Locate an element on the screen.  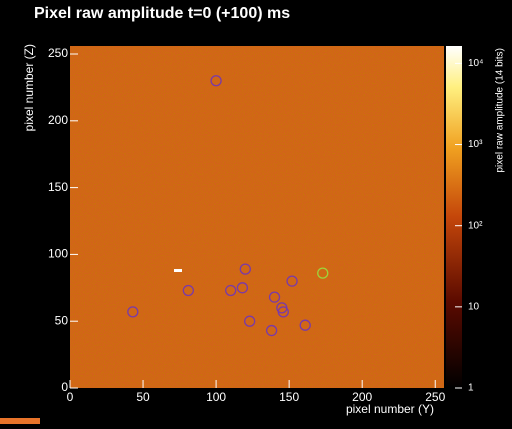
colorbar-tick-label: 1 is located at coordinates (471, 388).